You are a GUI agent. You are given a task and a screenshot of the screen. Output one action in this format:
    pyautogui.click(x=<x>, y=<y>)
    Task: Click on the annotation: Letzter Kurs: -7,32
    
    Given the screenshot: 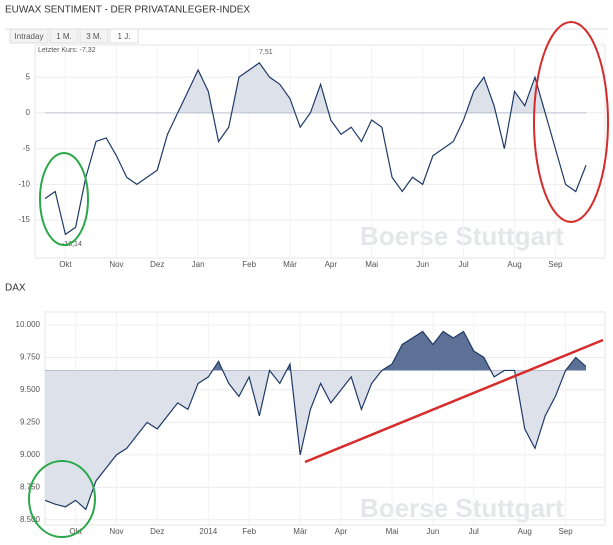 What is the action you would take?
    pyautogui.click(x=67, y=50)
    